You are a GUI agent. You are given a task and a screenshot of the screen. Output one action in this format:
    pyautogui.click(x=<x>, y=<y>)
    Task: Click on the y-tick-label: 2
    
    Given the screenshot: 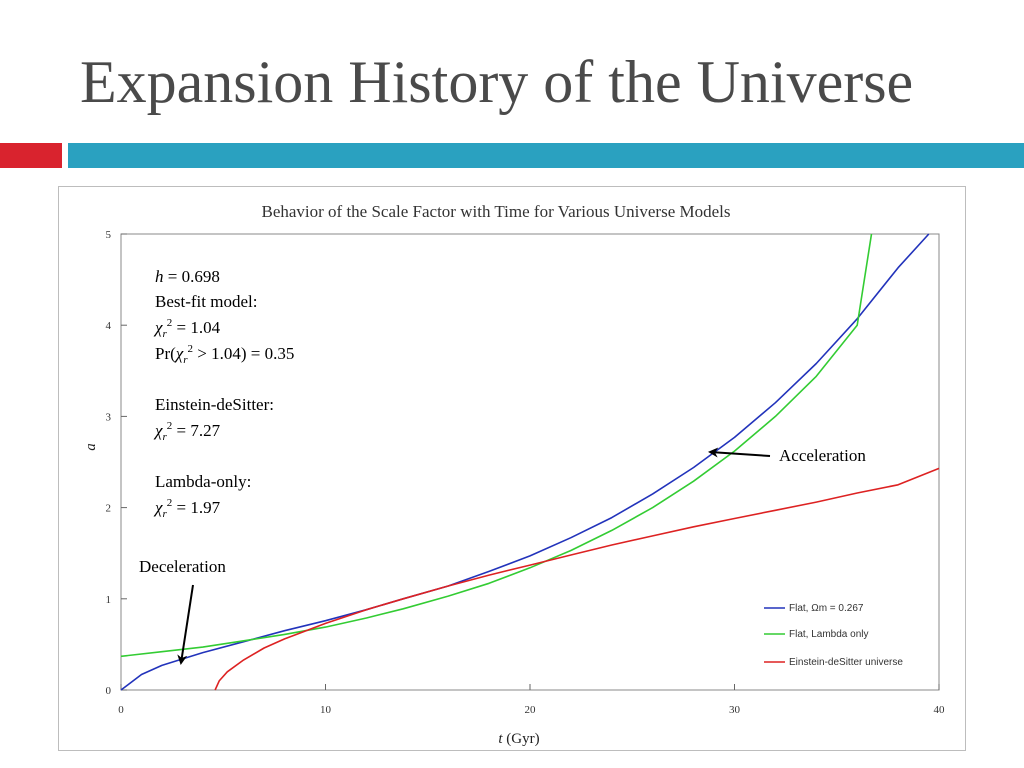 What is the action you would take?
    pyautogui.click(x=109, y=509)
    